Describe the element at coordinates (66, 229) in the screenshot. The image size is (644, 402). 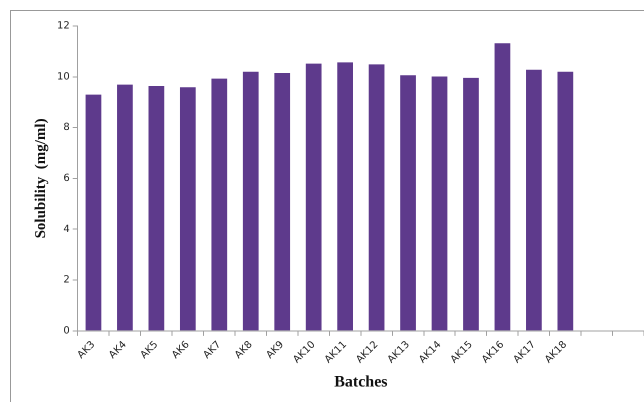
I see `y-tick-label: 4` at that location.